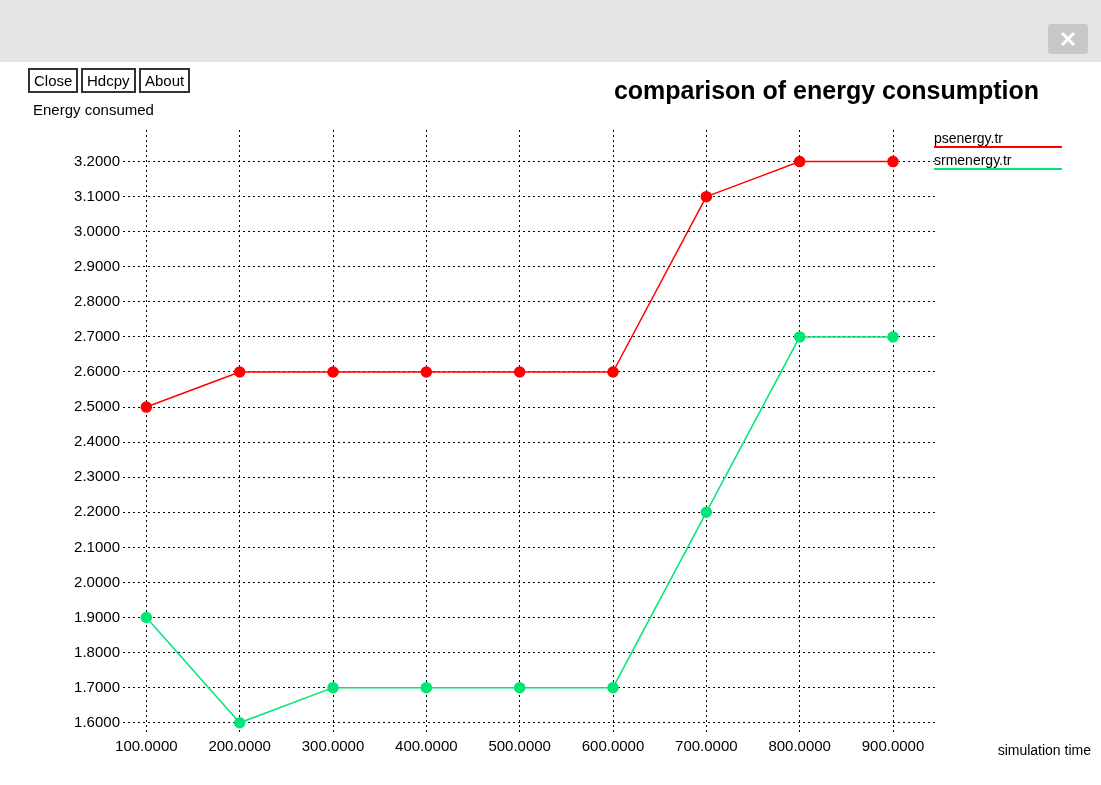 Image resolution: width=1101 pixels, height=785 pixels. What do you see at coordinates (97, 616) in the screenshot?
I see `y-tick-label: 1.9000` at bounding box center [97, 616].